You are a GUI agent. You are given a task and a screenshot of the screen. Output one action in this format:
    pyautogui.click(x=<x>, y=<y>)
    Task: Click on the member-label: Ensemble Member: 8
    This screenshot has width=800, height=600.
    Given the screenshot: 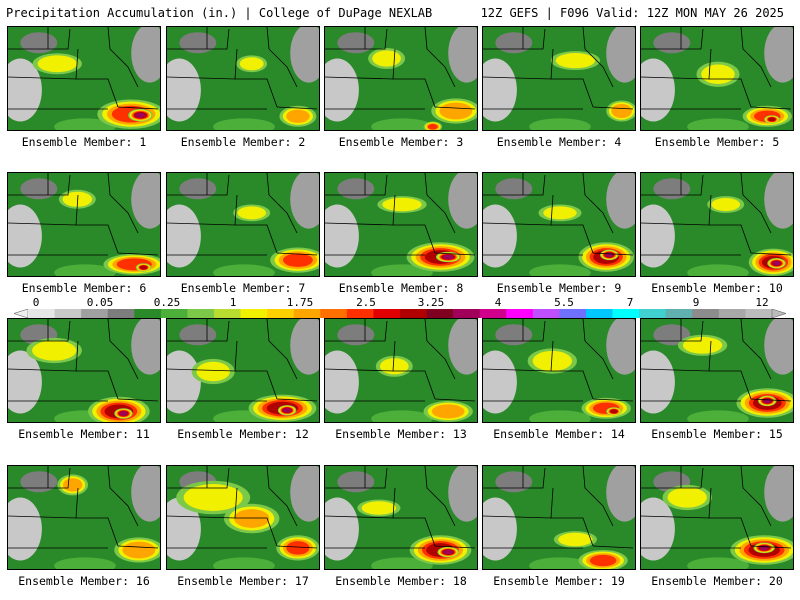 What is the action you would take?
    pyautogui.click(x=401, y=288)
    